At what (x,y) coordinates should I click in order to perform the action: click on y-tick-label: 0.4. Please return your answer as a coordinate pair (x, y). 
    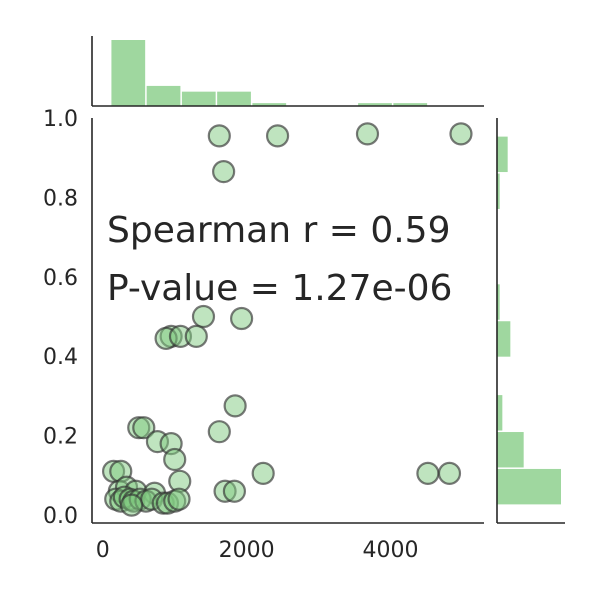
    Looking at the image, I should click on (60, 357).